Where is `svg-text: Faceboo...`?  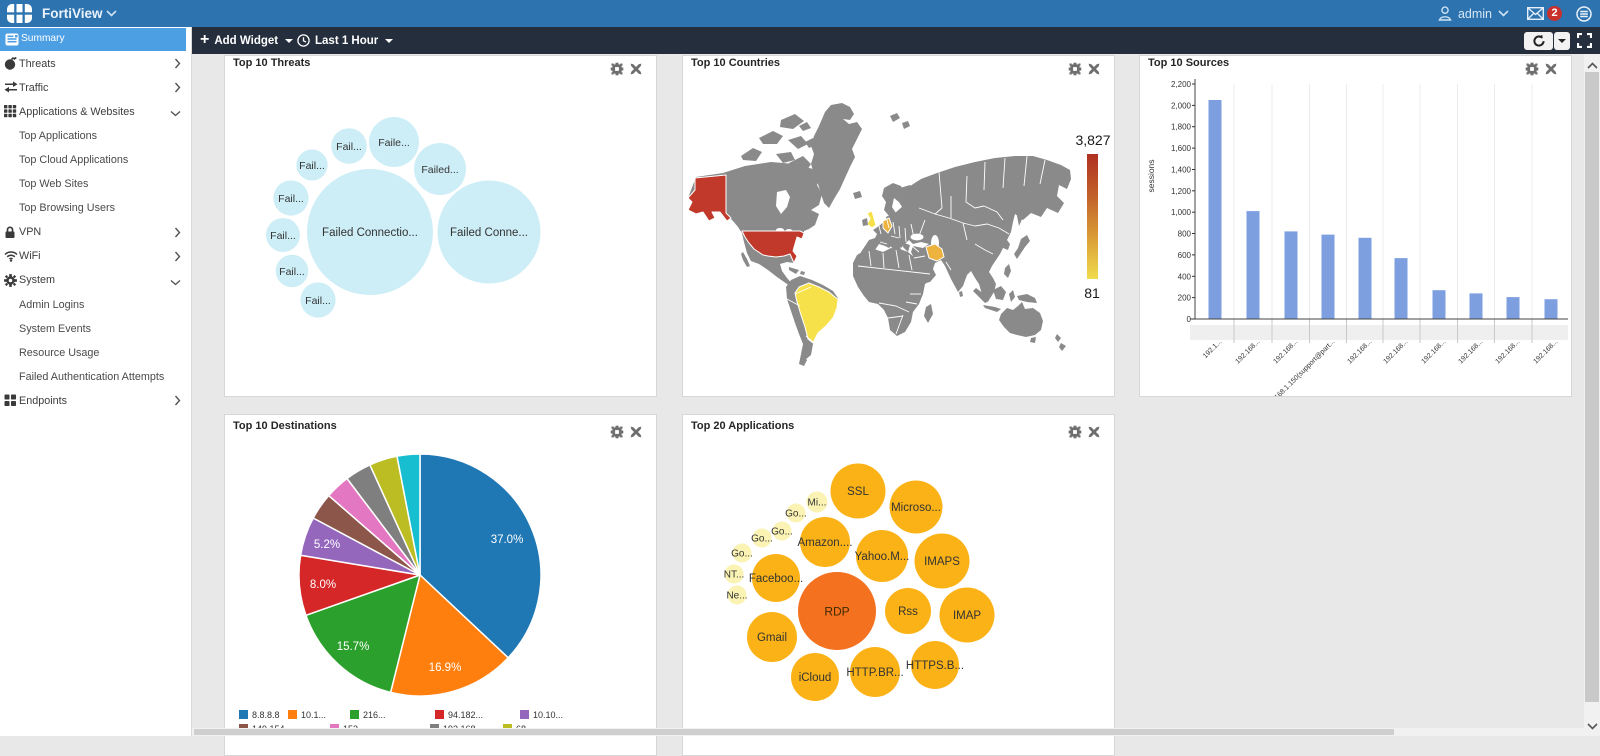
svg-text: Faceboo... is located at coordinates (776, 579).